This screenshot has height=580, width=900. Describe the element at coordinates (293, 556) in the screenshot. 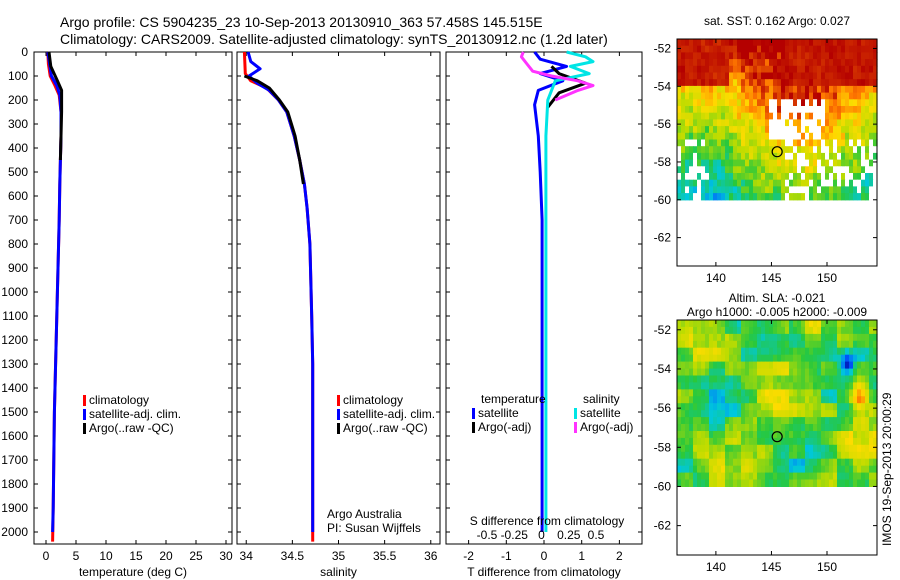

I see `x-tick-label: 34.5` at that location.